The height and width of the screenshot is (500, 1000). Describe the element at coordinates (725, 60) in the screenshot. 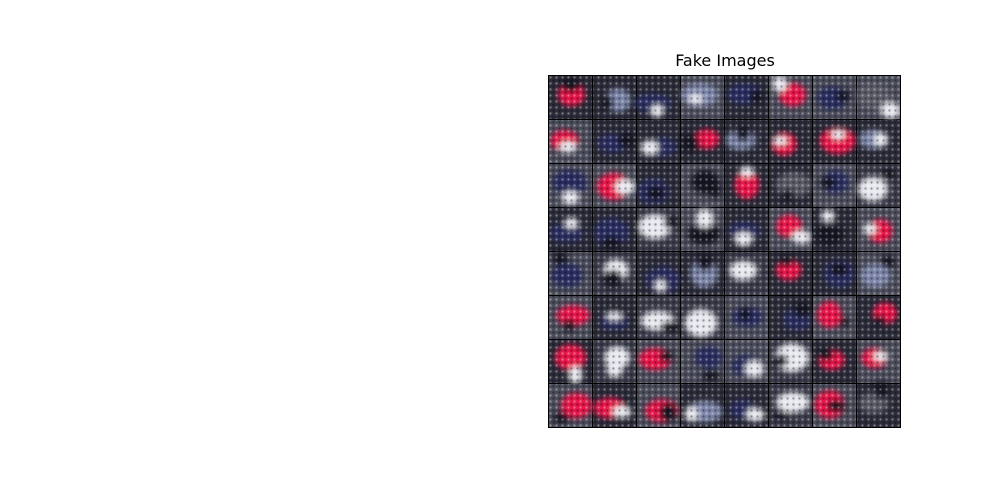

I see `figure-title: Fake Images` at that location.